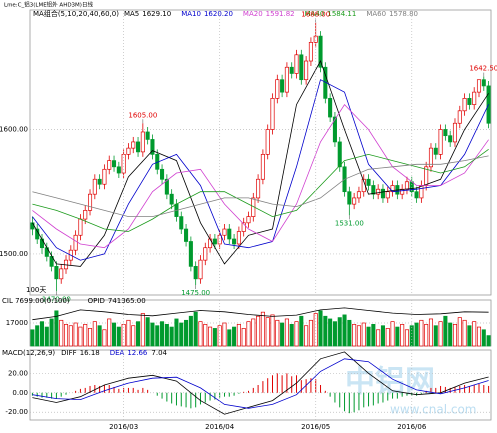 The width and height of the screenshot is (497, 433). I want to click on y-tick-label: 17000, so click(17, 323).